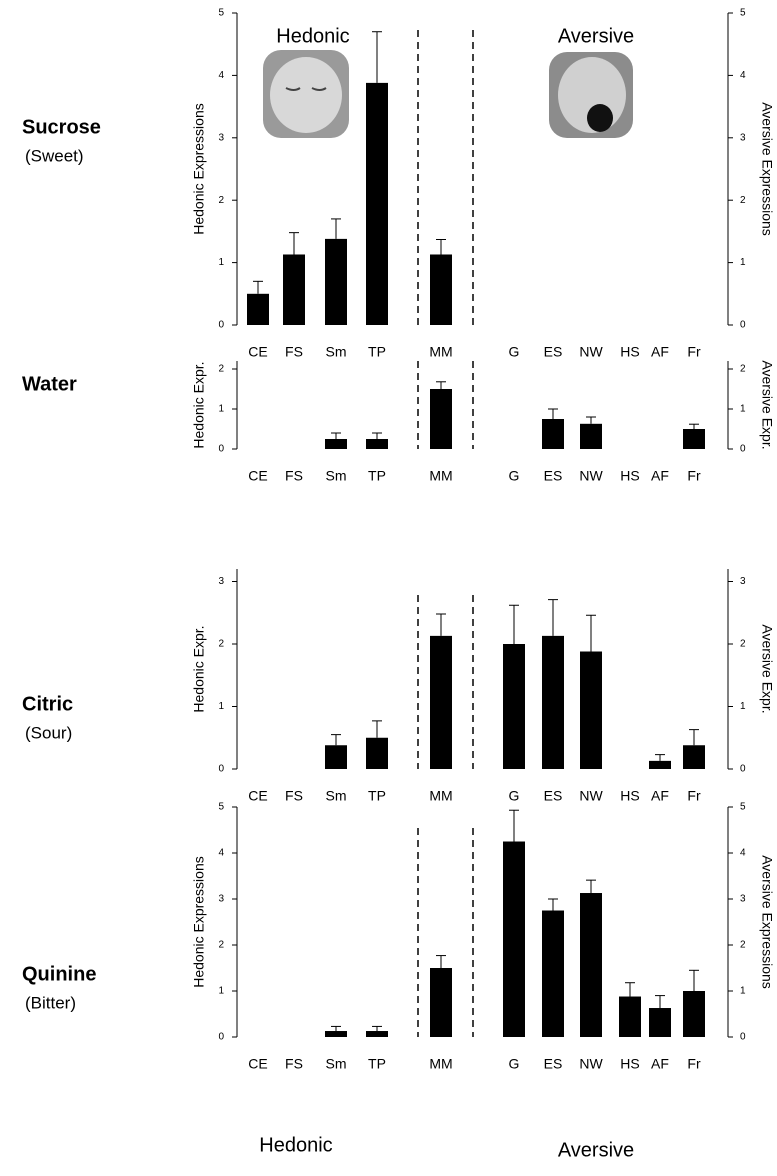 The image size is (777, 1176). Describe the element at coordinates (596, 1150) in the screenshot. I see `group-label: Aversive` at that location.